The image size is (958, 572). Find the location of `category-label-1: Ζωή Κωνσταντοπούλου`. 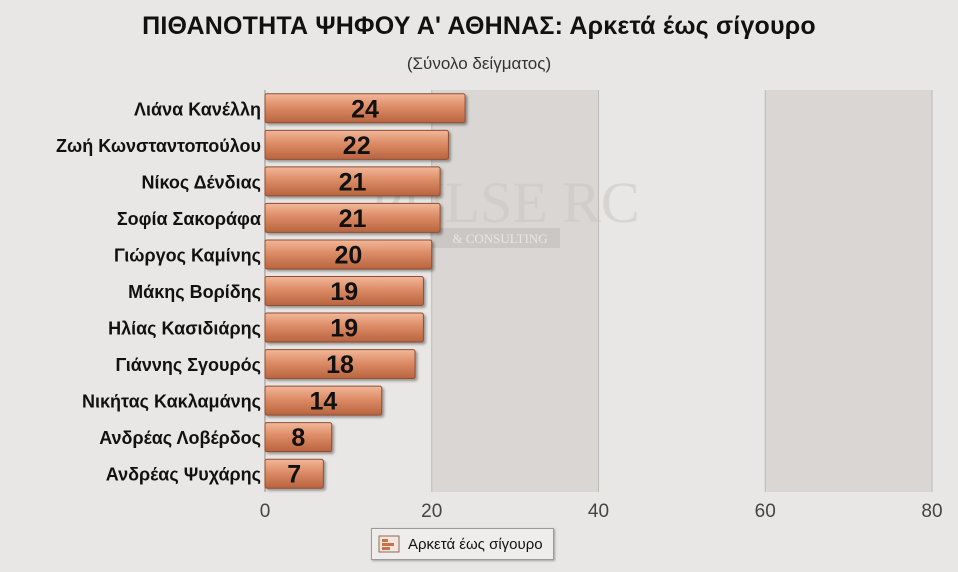

category-label-1: Ζωή Κωνσταντοπούλου is located at coordinates (158, 146).